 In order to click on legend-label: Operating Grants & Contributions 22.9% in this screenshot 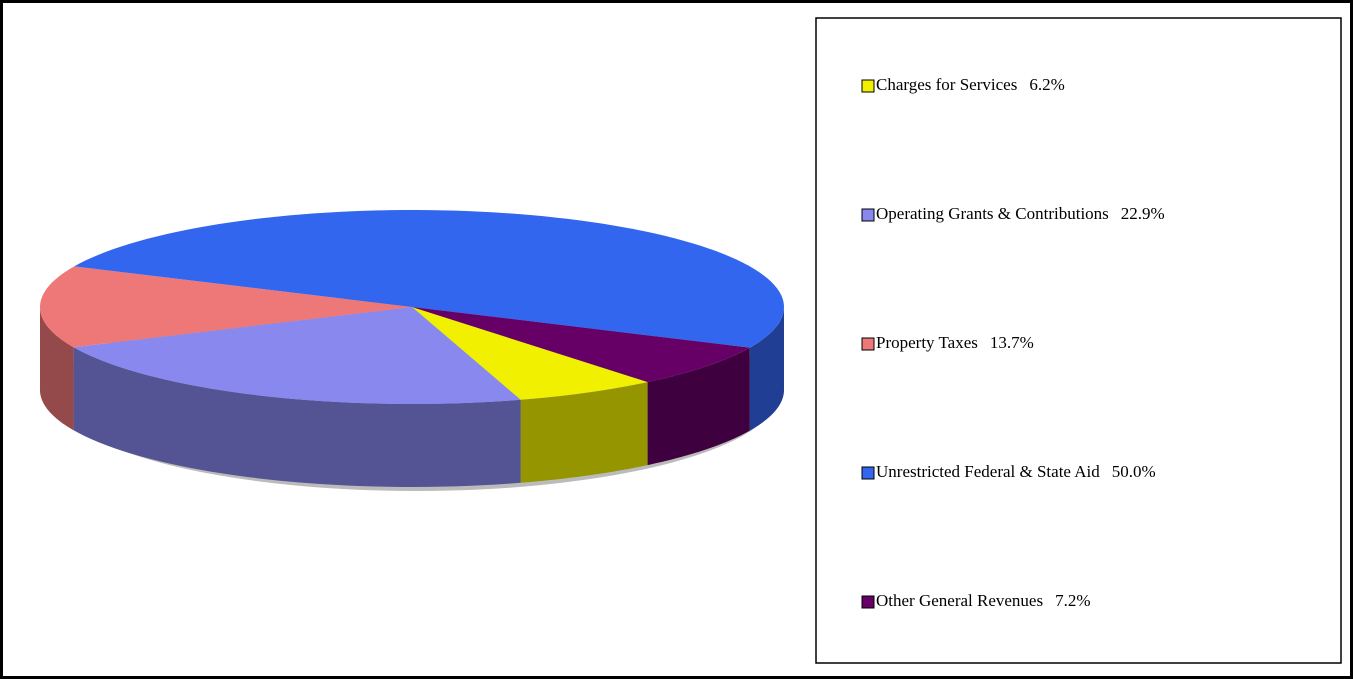, I will do `click(1020, 213)`.